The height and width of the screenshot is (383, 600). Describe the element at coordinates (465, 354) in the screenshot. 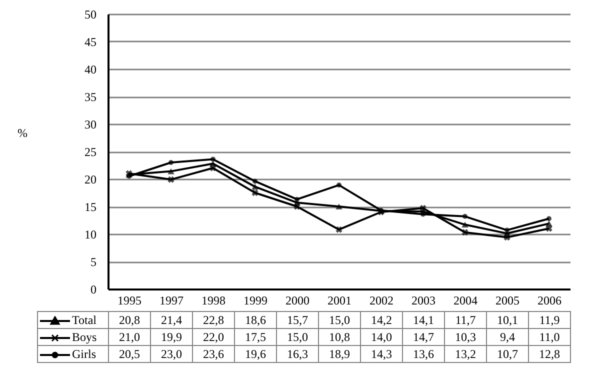

I see `data-label: 13,2` at that location.